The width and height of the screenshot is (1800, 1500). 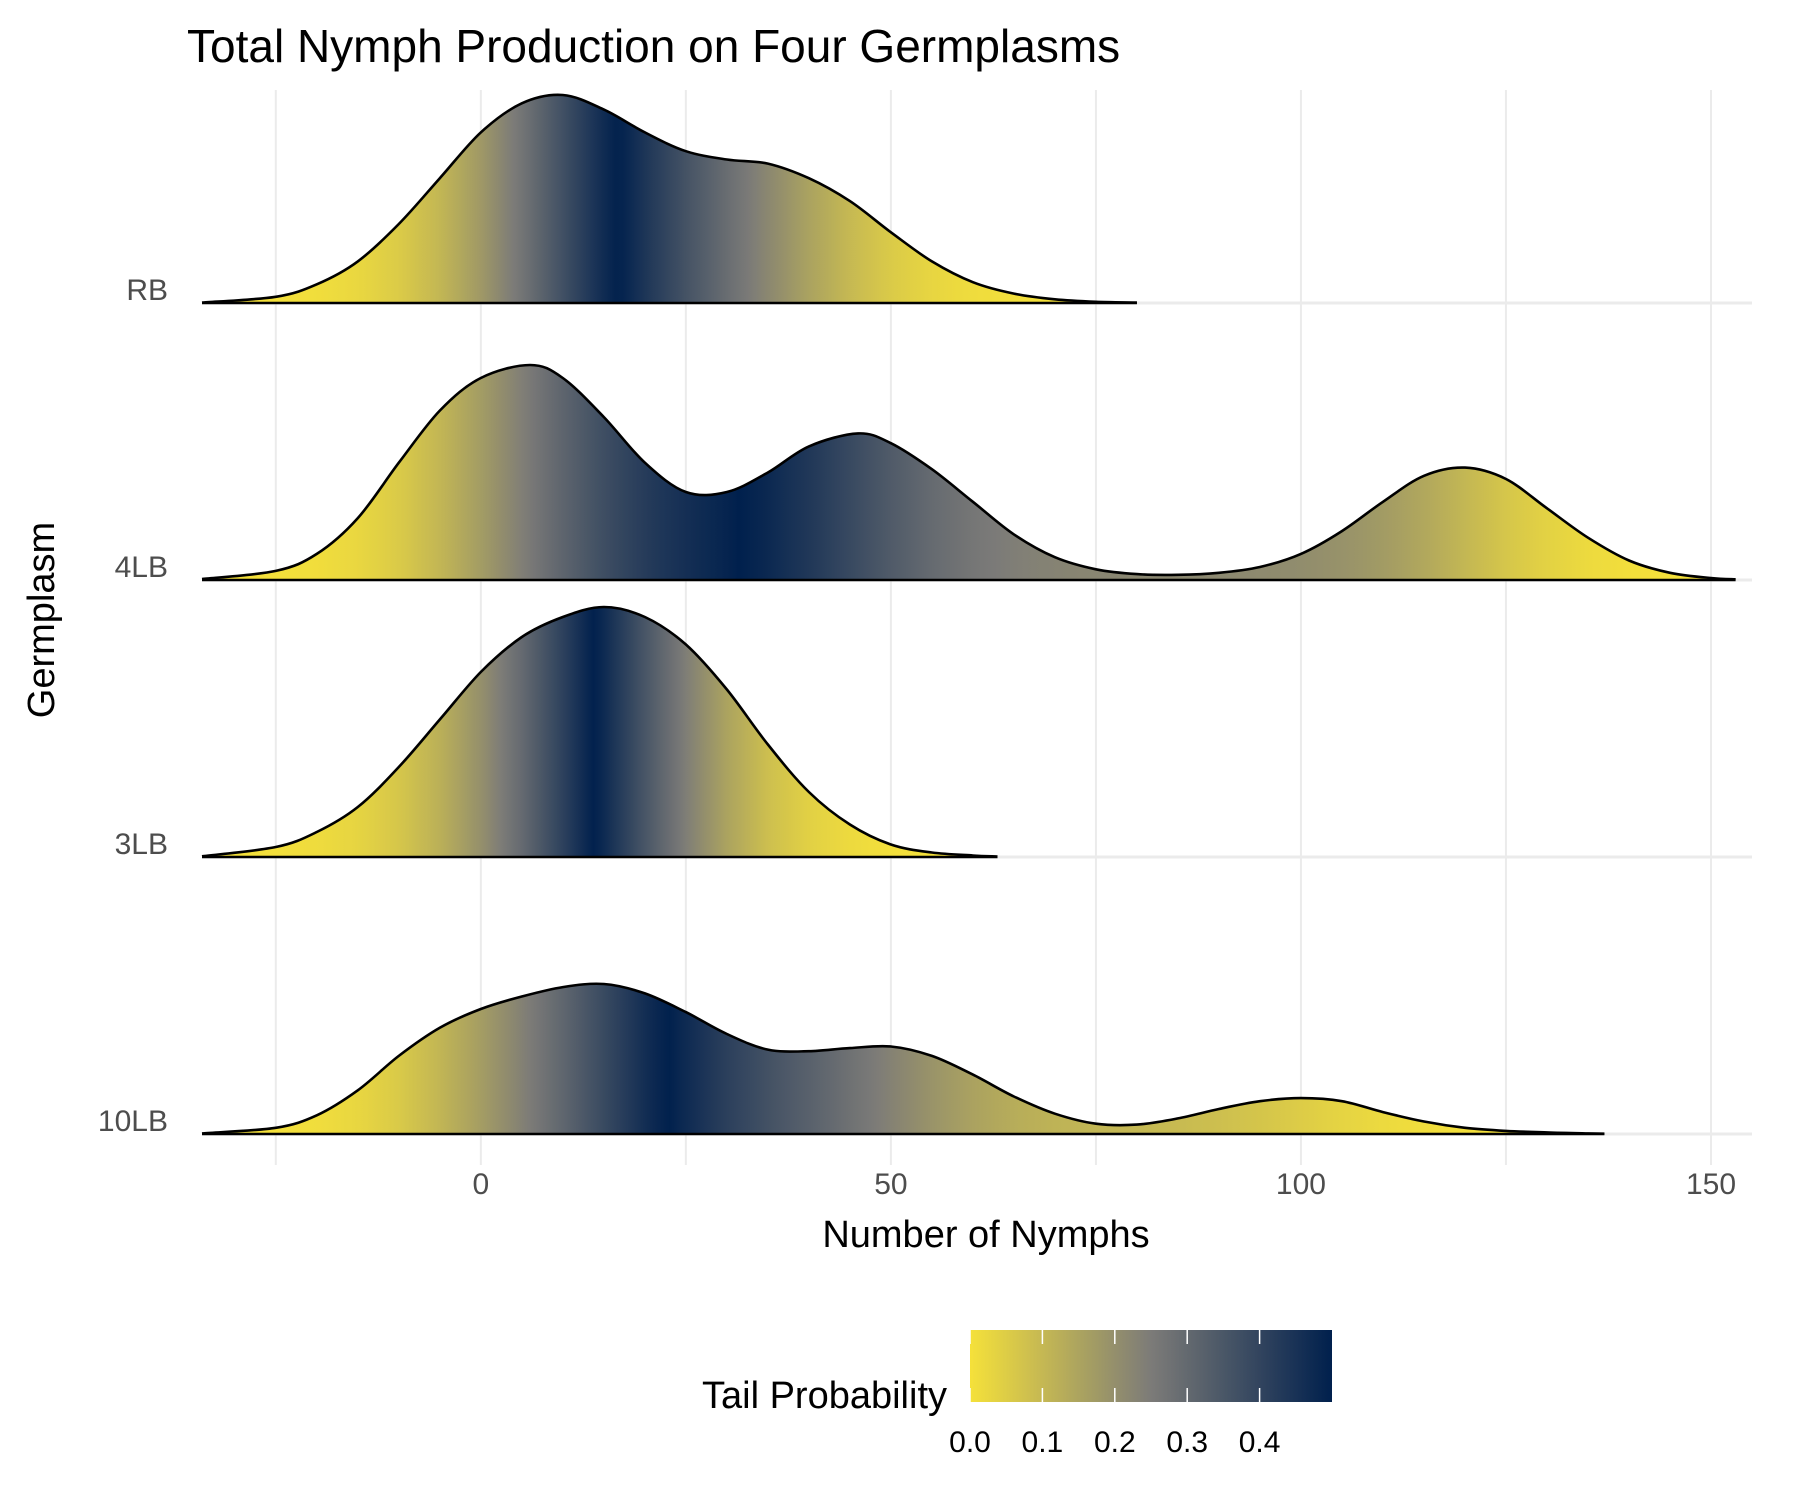 I want to click on ridge-3LB, so click(x=599, y=732).